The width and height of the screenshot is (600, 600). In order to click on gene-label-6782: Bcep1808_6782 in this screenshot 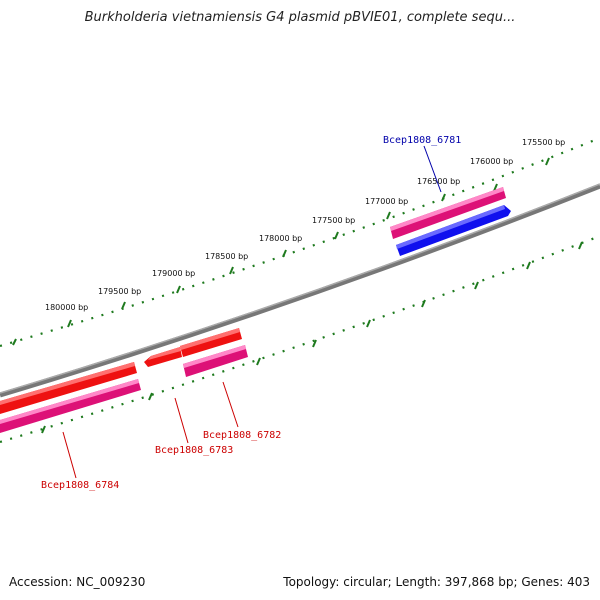, I will do `click(242, 435)`.